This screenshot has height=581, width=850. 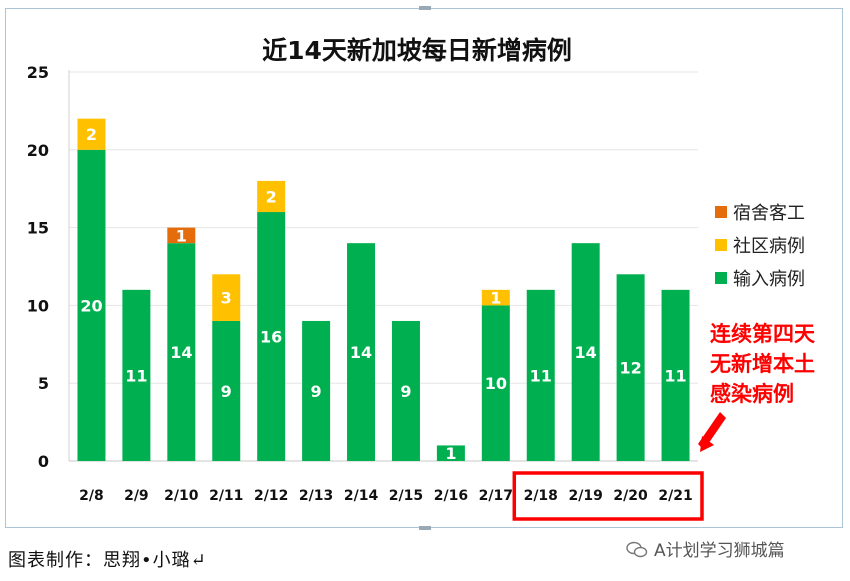 I want to click on x-tick-label: 2/14, so click(x=361, y=496).